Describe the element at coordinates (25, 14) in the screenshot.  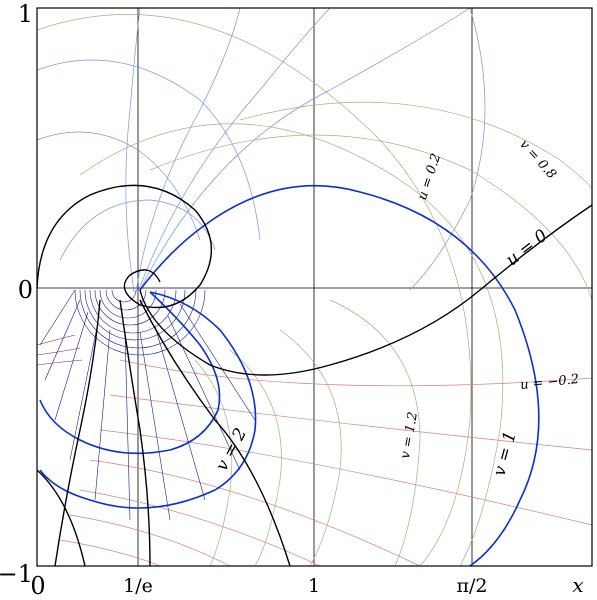
I see `tick-y-top: 1` at that location.